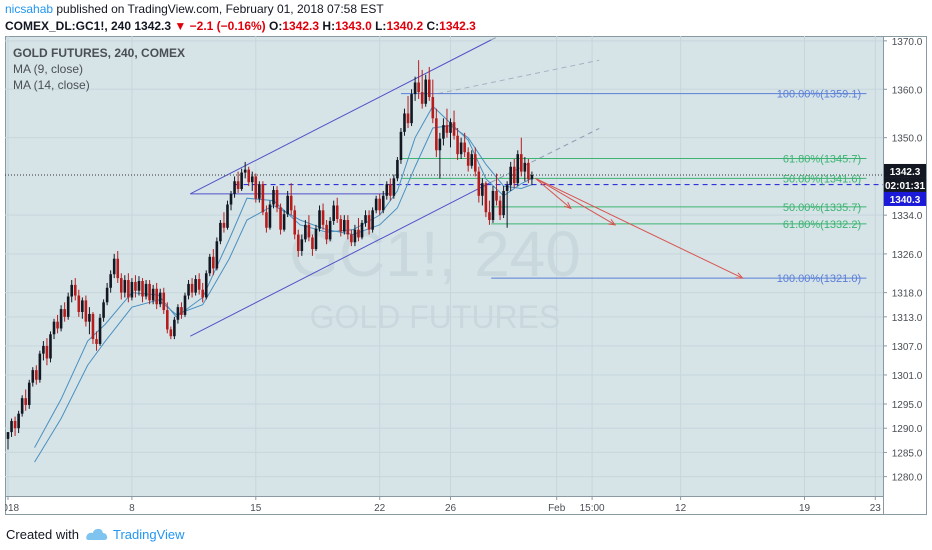  Describe the element at coordinates (457, 26) in the screenshot. I see `close-value: 1342.3` at that location.